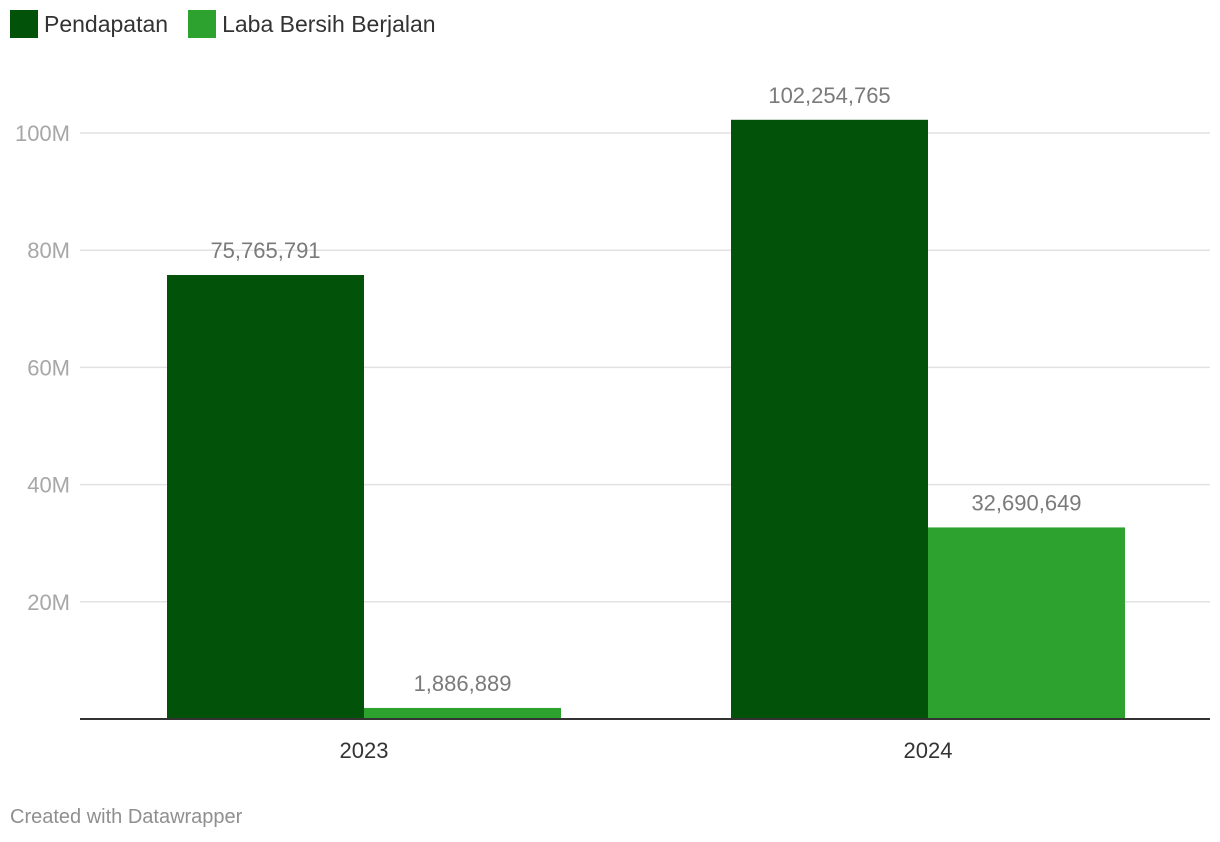  I want to click on y-tick-label-60M: 60M, so click(48, 367).